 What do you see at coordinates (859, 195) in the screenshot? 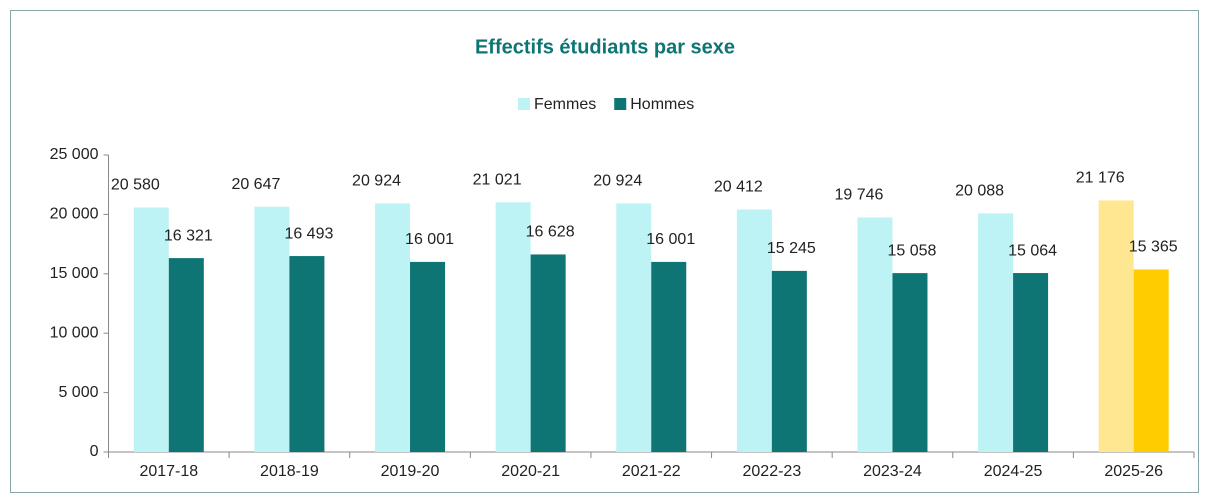
I see `data-label: 19 746` at bounding box center [859, 195].